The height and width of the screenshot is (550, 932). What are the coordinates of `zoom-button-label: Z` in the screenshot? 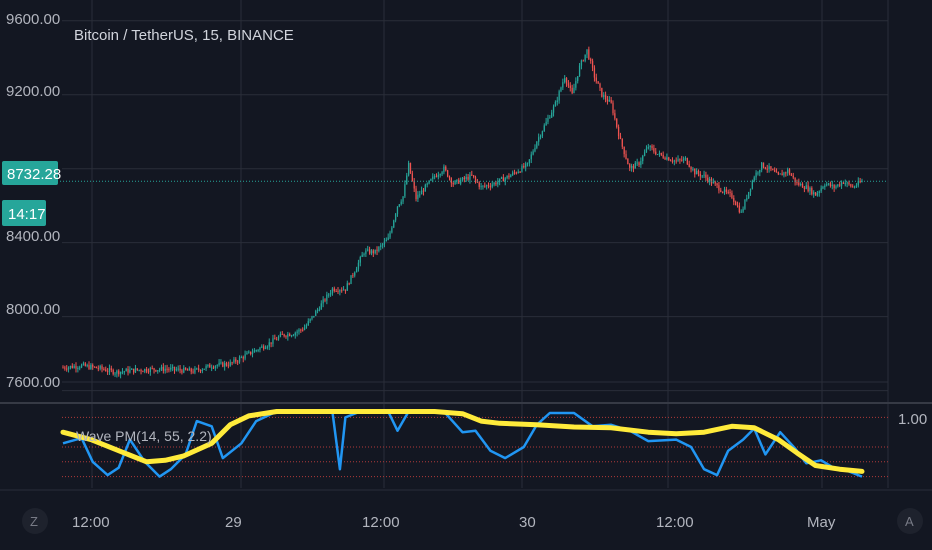 It's located at (34, 521).